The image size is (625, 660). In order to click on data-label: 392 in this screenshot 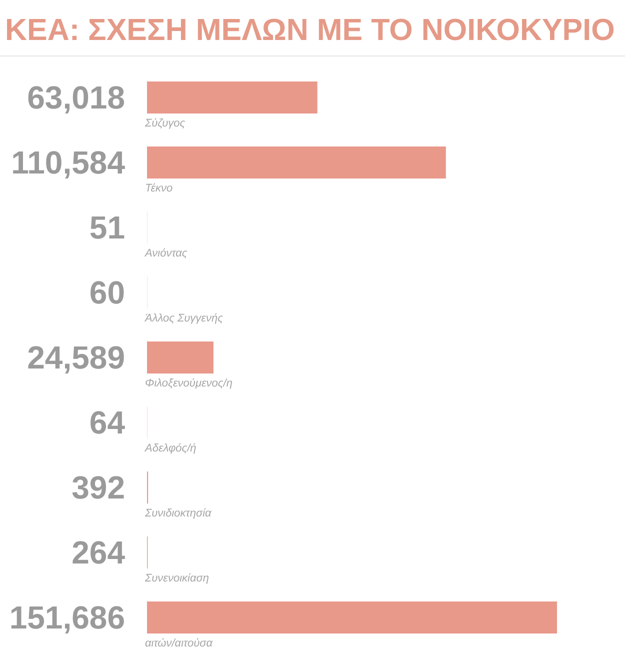, I will do `click(98, 488)`.